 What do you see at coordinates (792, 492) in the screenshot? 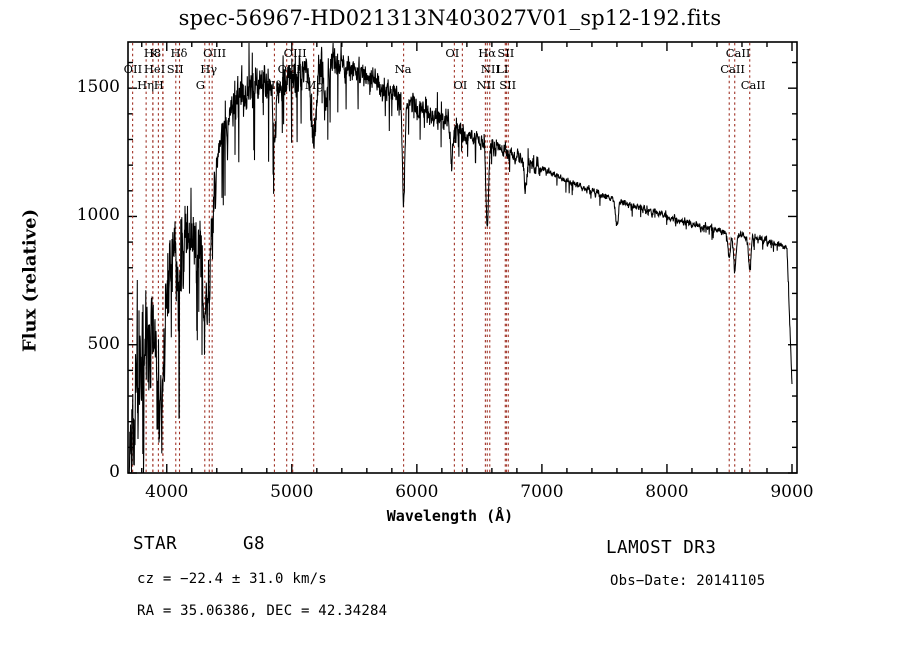
I see `x-tick-label: 9000` at bounding box center [792, 492].